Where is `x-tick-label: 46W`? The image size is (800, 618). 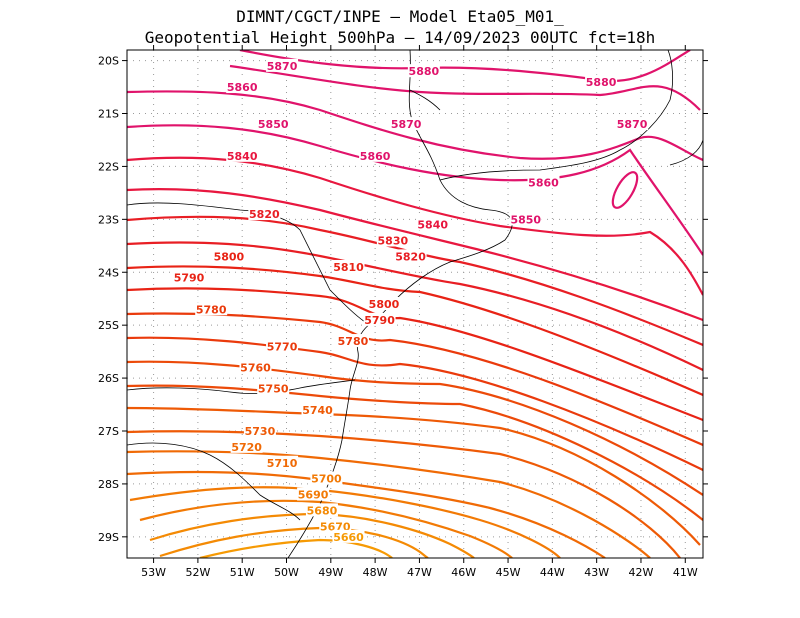
x-tick-label: 46W is located at coordinates (463, 572).